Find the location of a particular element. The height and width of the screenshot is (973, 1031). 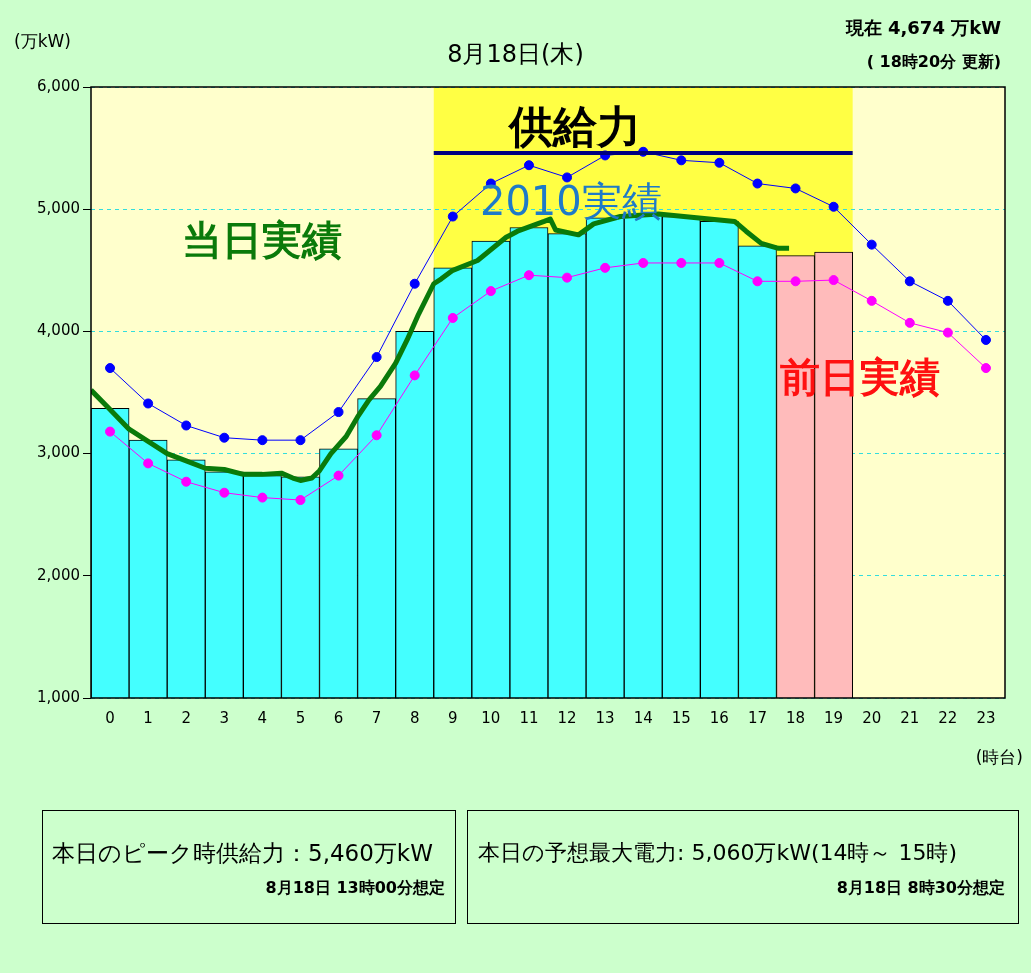

x-tick-label: 21 is located at coordinates (910, 717).